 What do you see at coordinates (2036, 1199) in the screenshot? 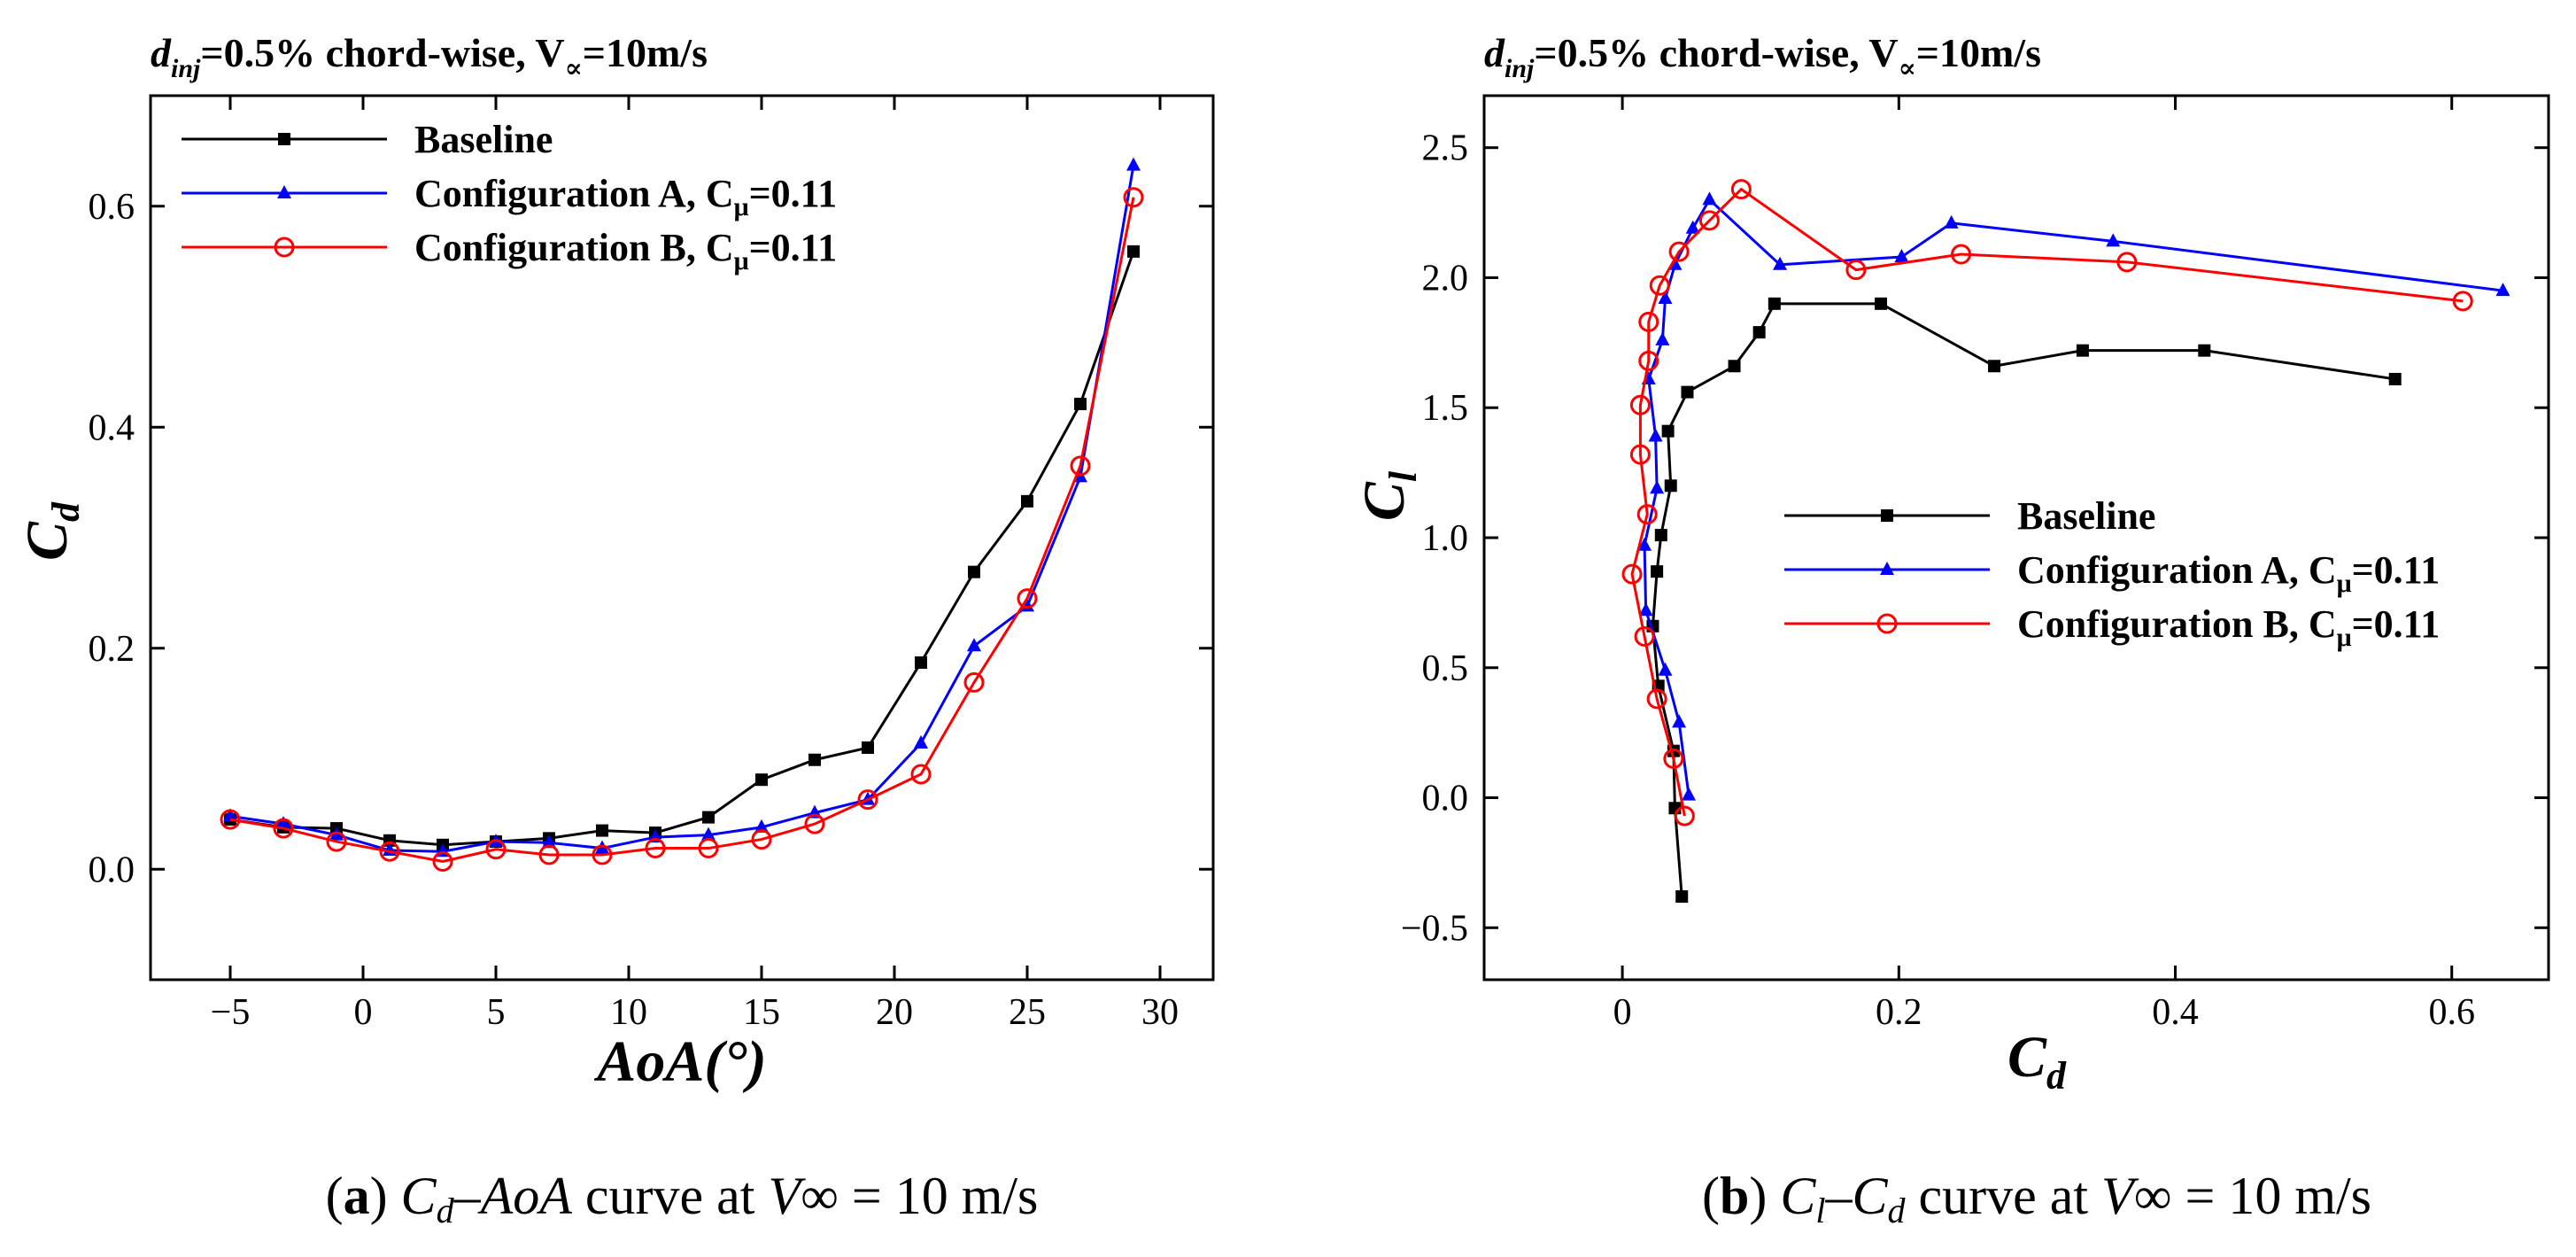
I see `panel-b-caption: (b) Cl–Cd curve at V∞ = 10 m/s` at bounding box center [2036, 1199].